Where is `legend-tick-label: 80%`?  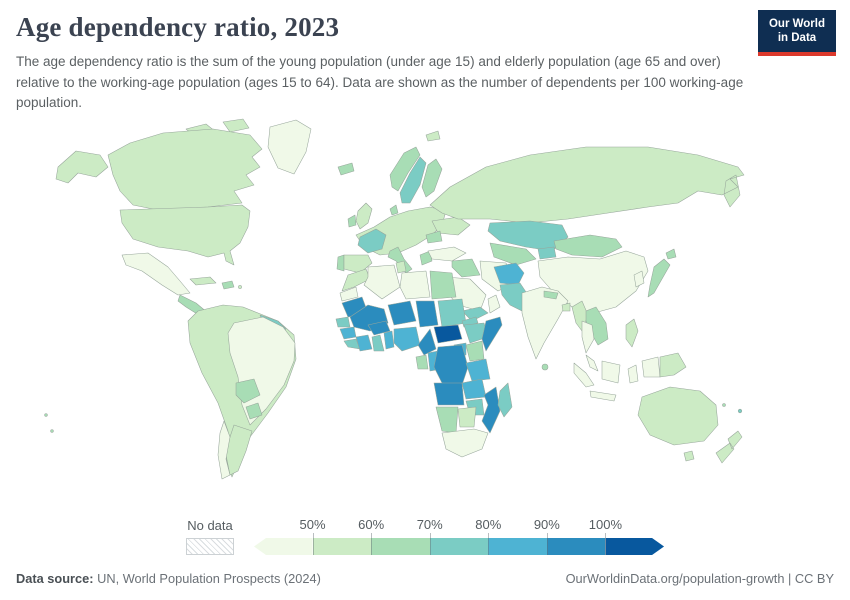
legend-tick-label: 80% is located at coordinates (488, 524).